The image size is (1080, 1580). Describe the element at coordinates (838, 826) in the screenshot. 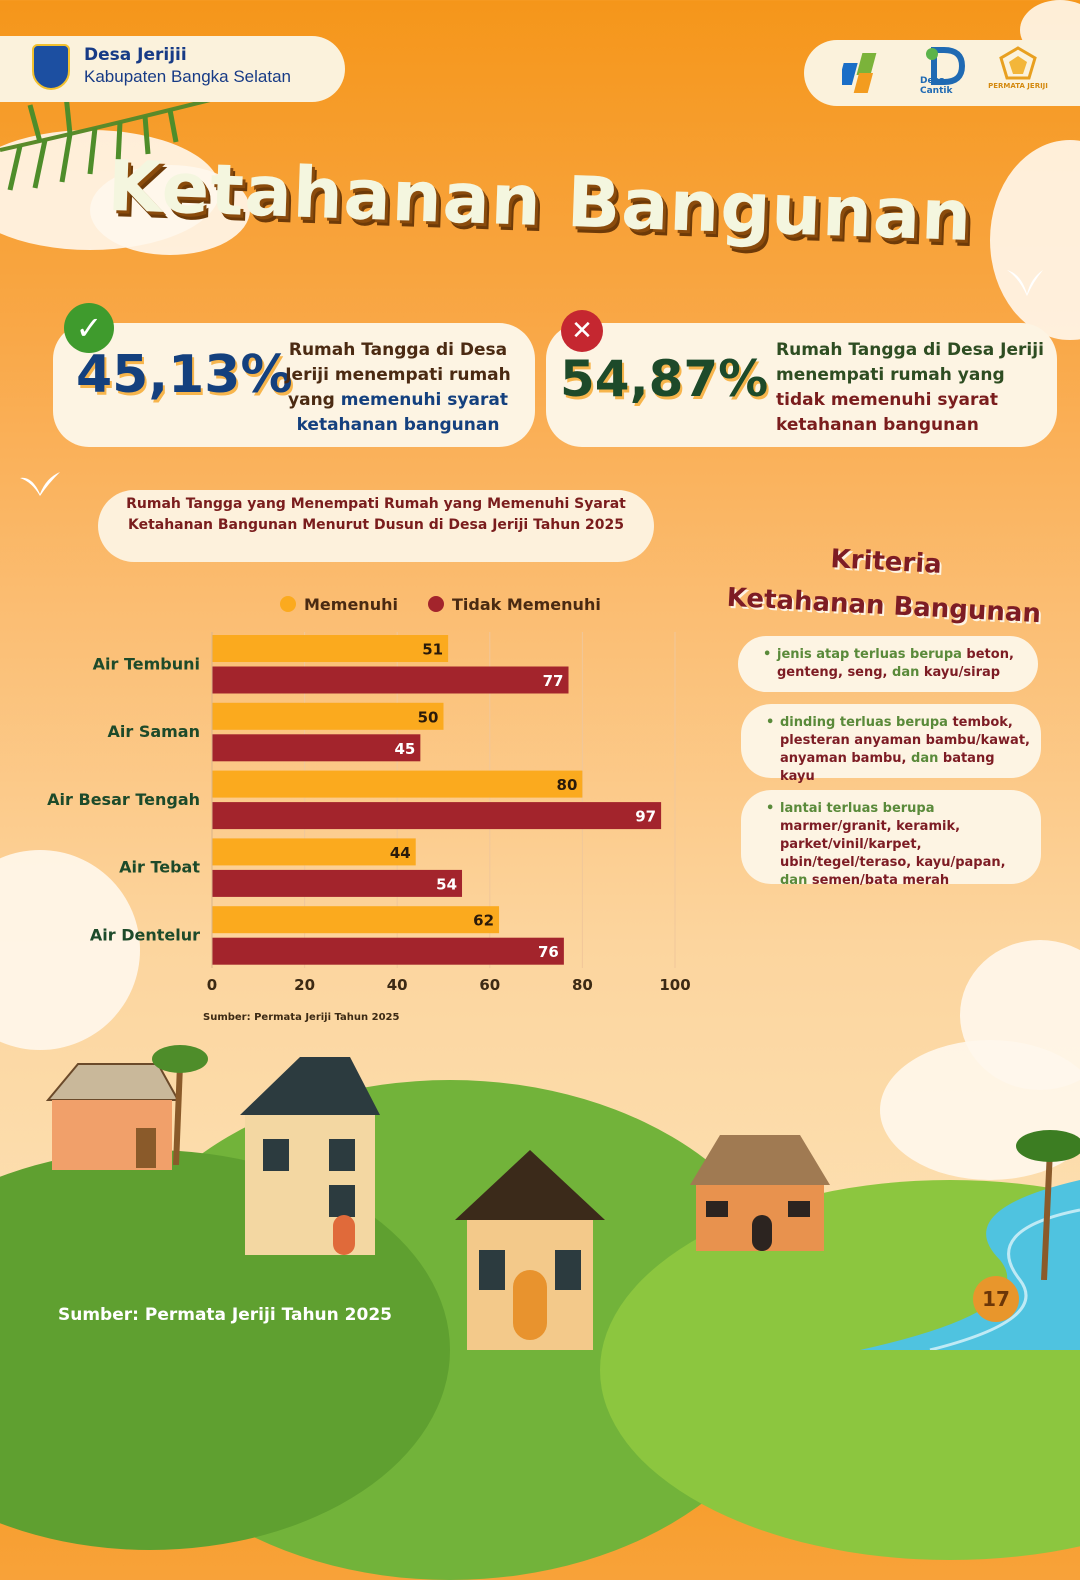

I see `criteria-material: marmer/granit,` at that location.